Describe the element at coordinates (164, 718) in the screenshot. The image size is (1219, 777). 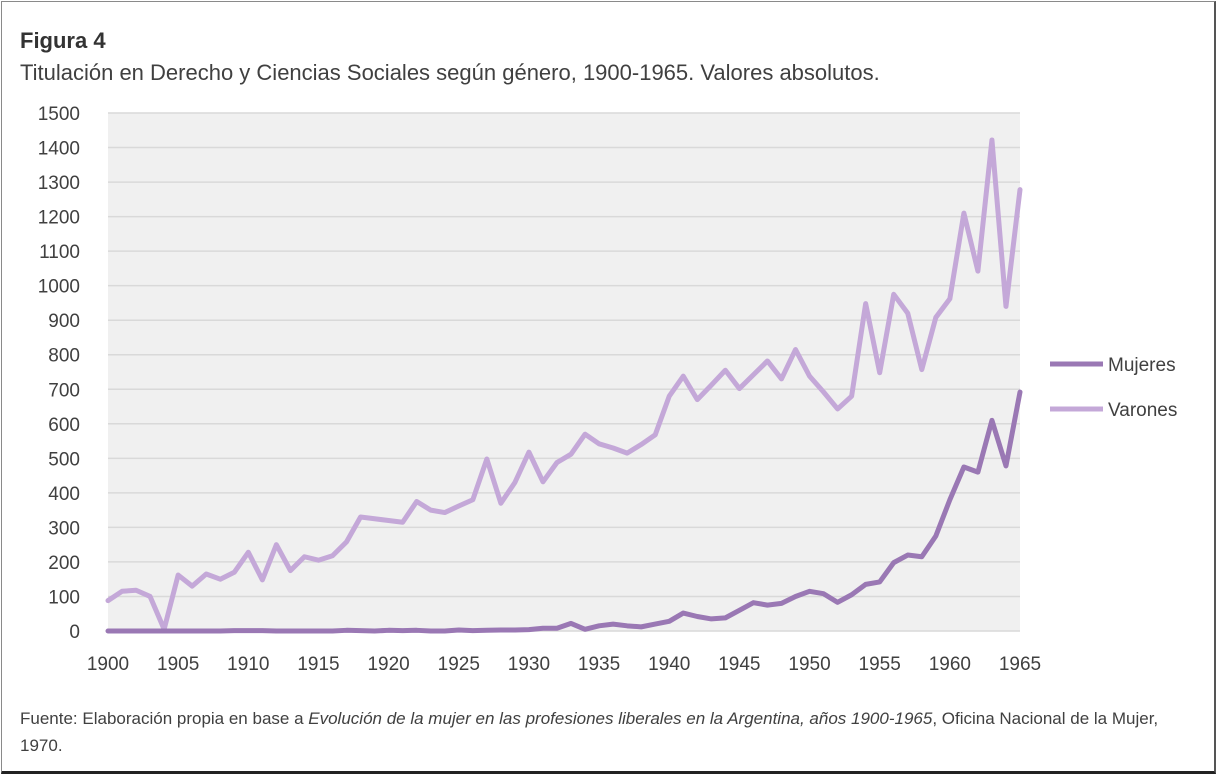
I see `source-prefix: Fuente: Elaboración propia en base a` at that location.